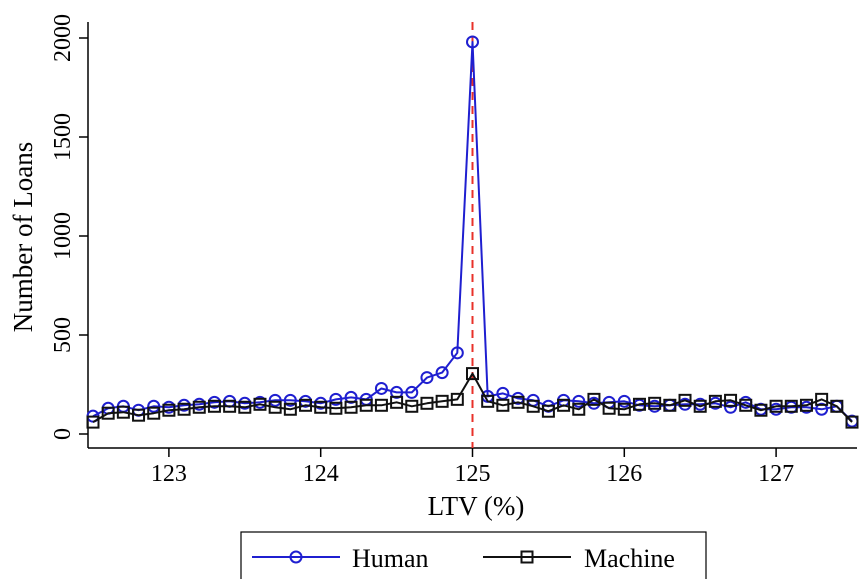 The image size is (863, 579). I want to click on y-tick-label: 0, so click(63, 434).